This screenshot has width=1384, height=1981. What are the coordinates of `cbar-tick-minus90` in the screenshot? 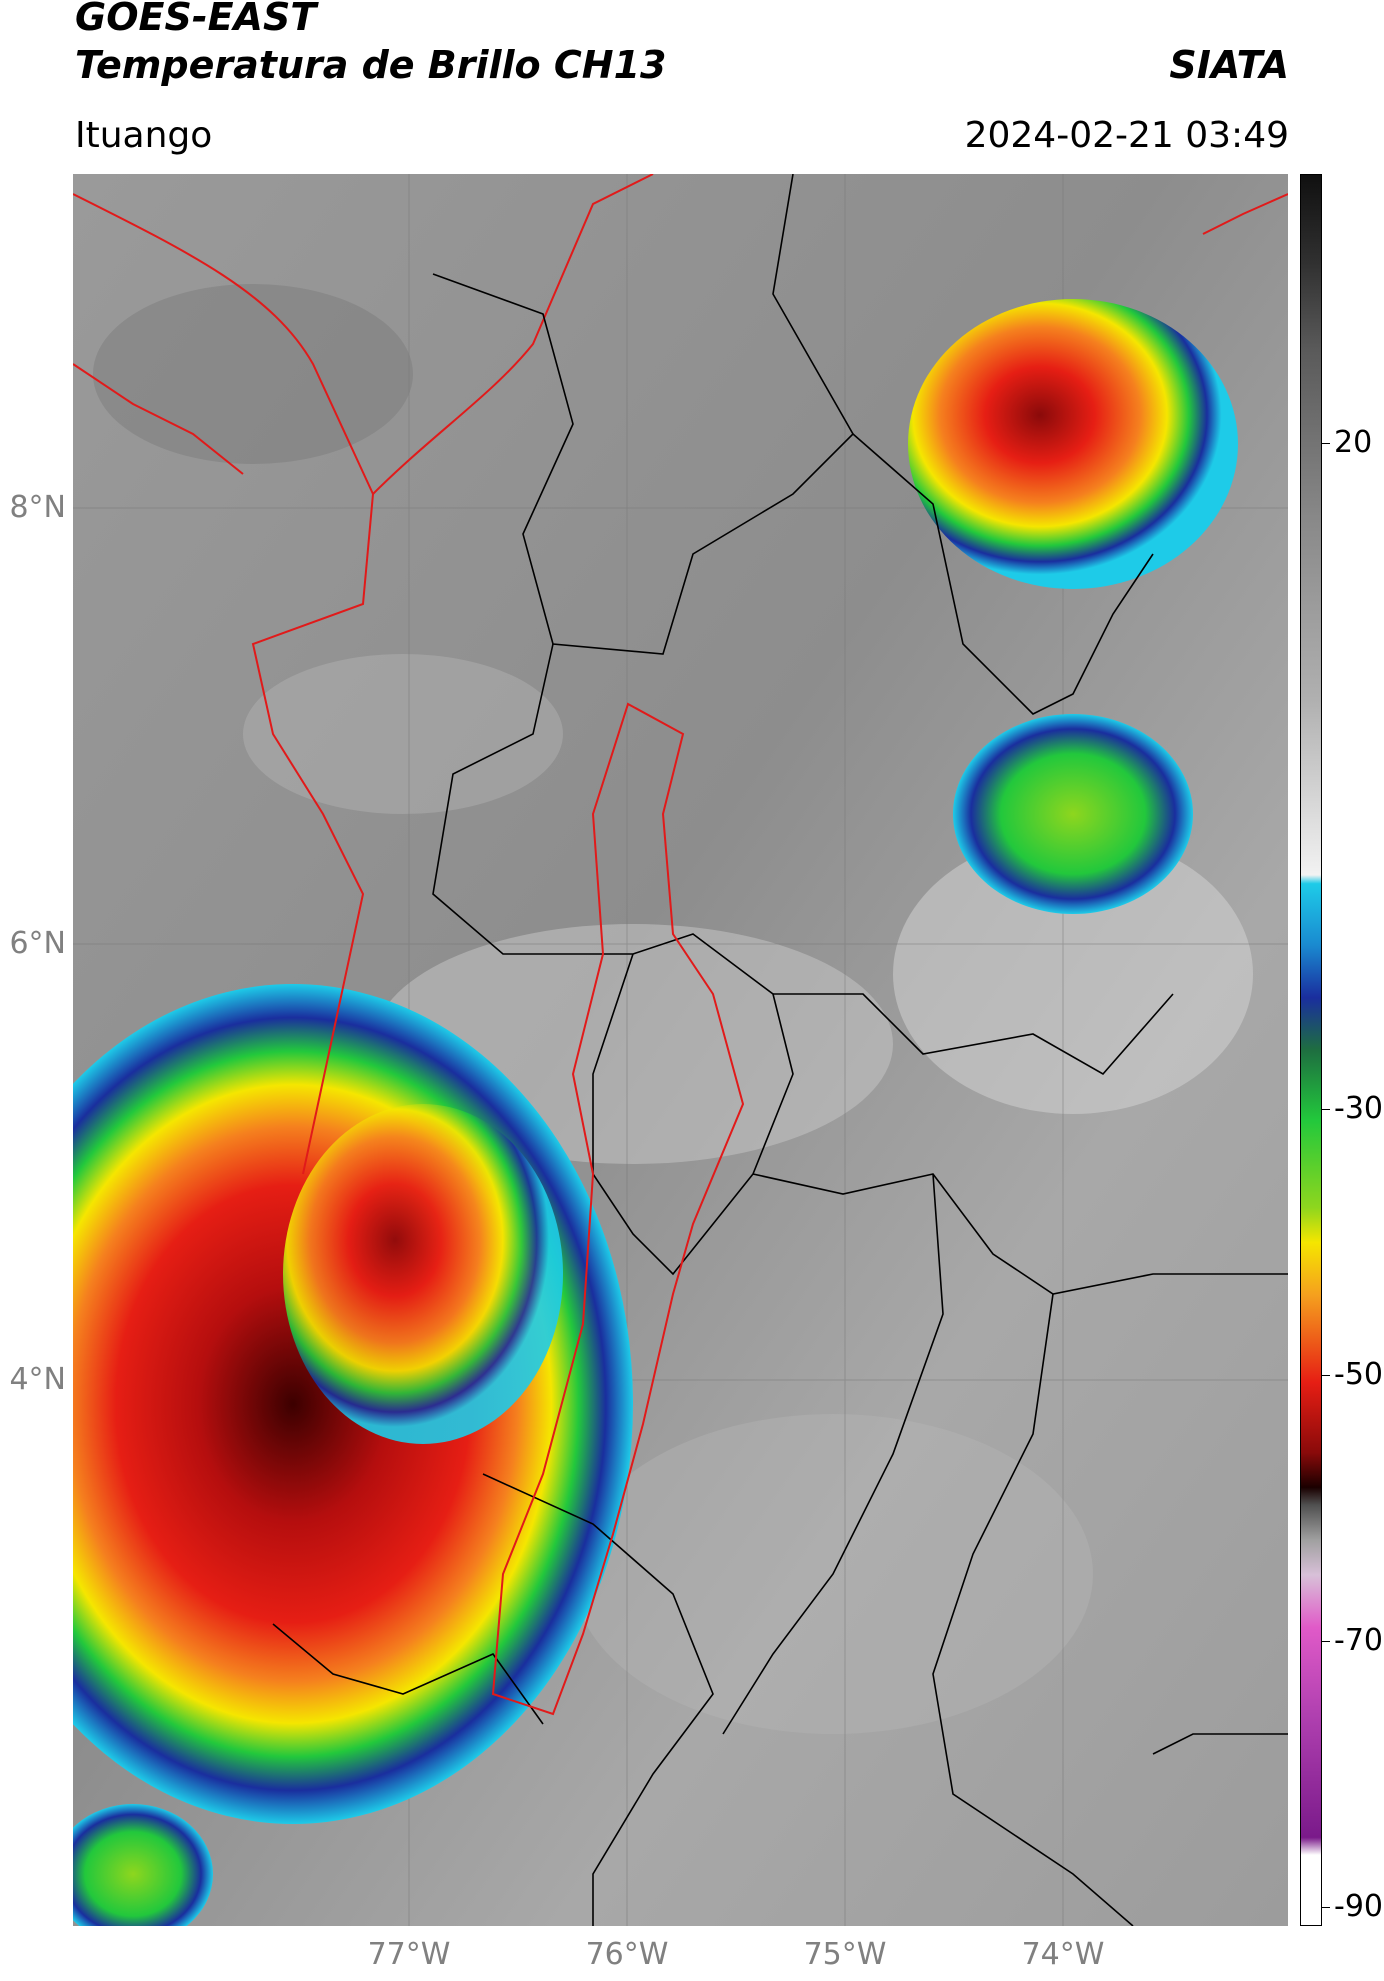 It's located at (1326, 1907).